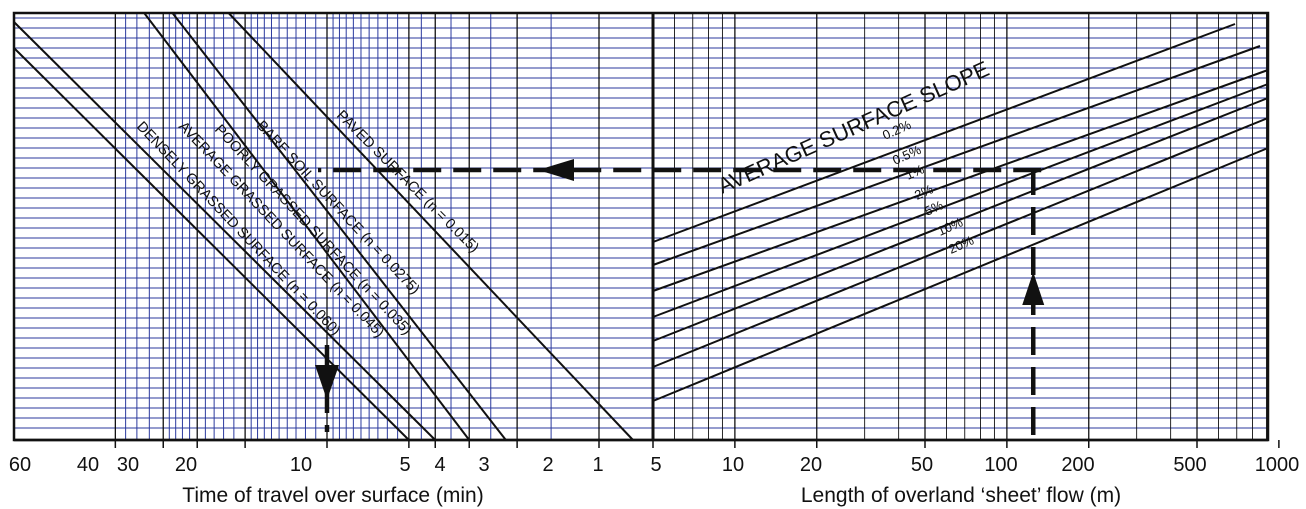 Image resolution: width=1306 pixels, height=509 pixels. I want to click on left-tick-label: 30, so click(128, 465).